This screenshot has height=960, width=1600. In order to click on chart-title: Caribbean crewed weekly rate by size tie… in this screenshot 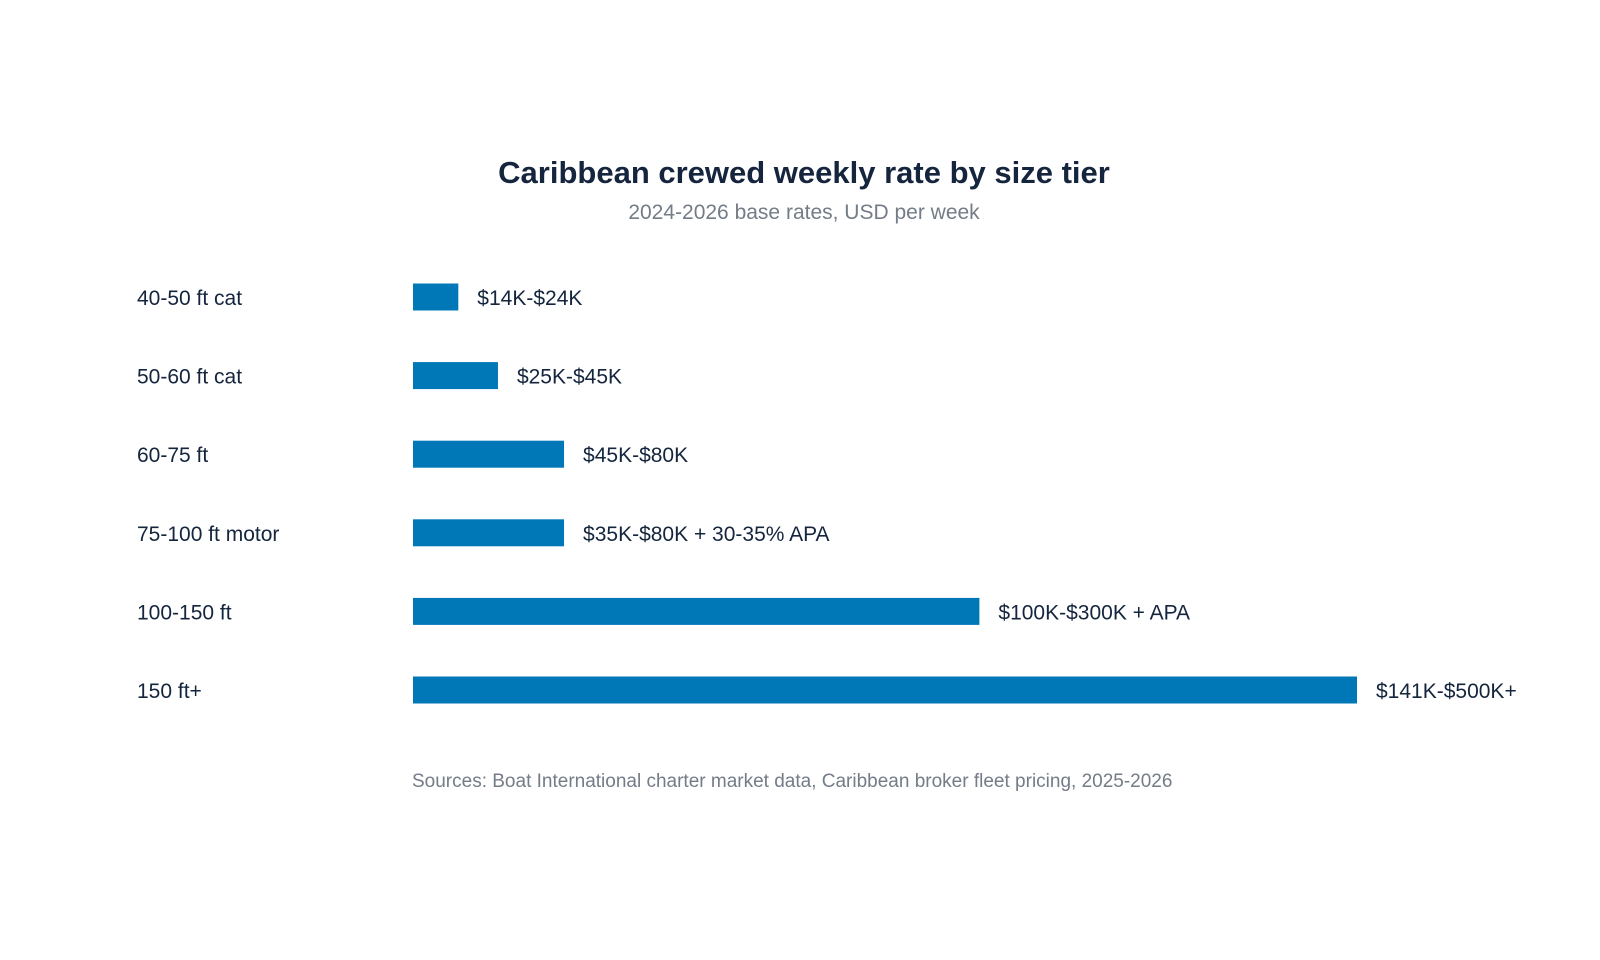, I will do `click(804, 172)`.